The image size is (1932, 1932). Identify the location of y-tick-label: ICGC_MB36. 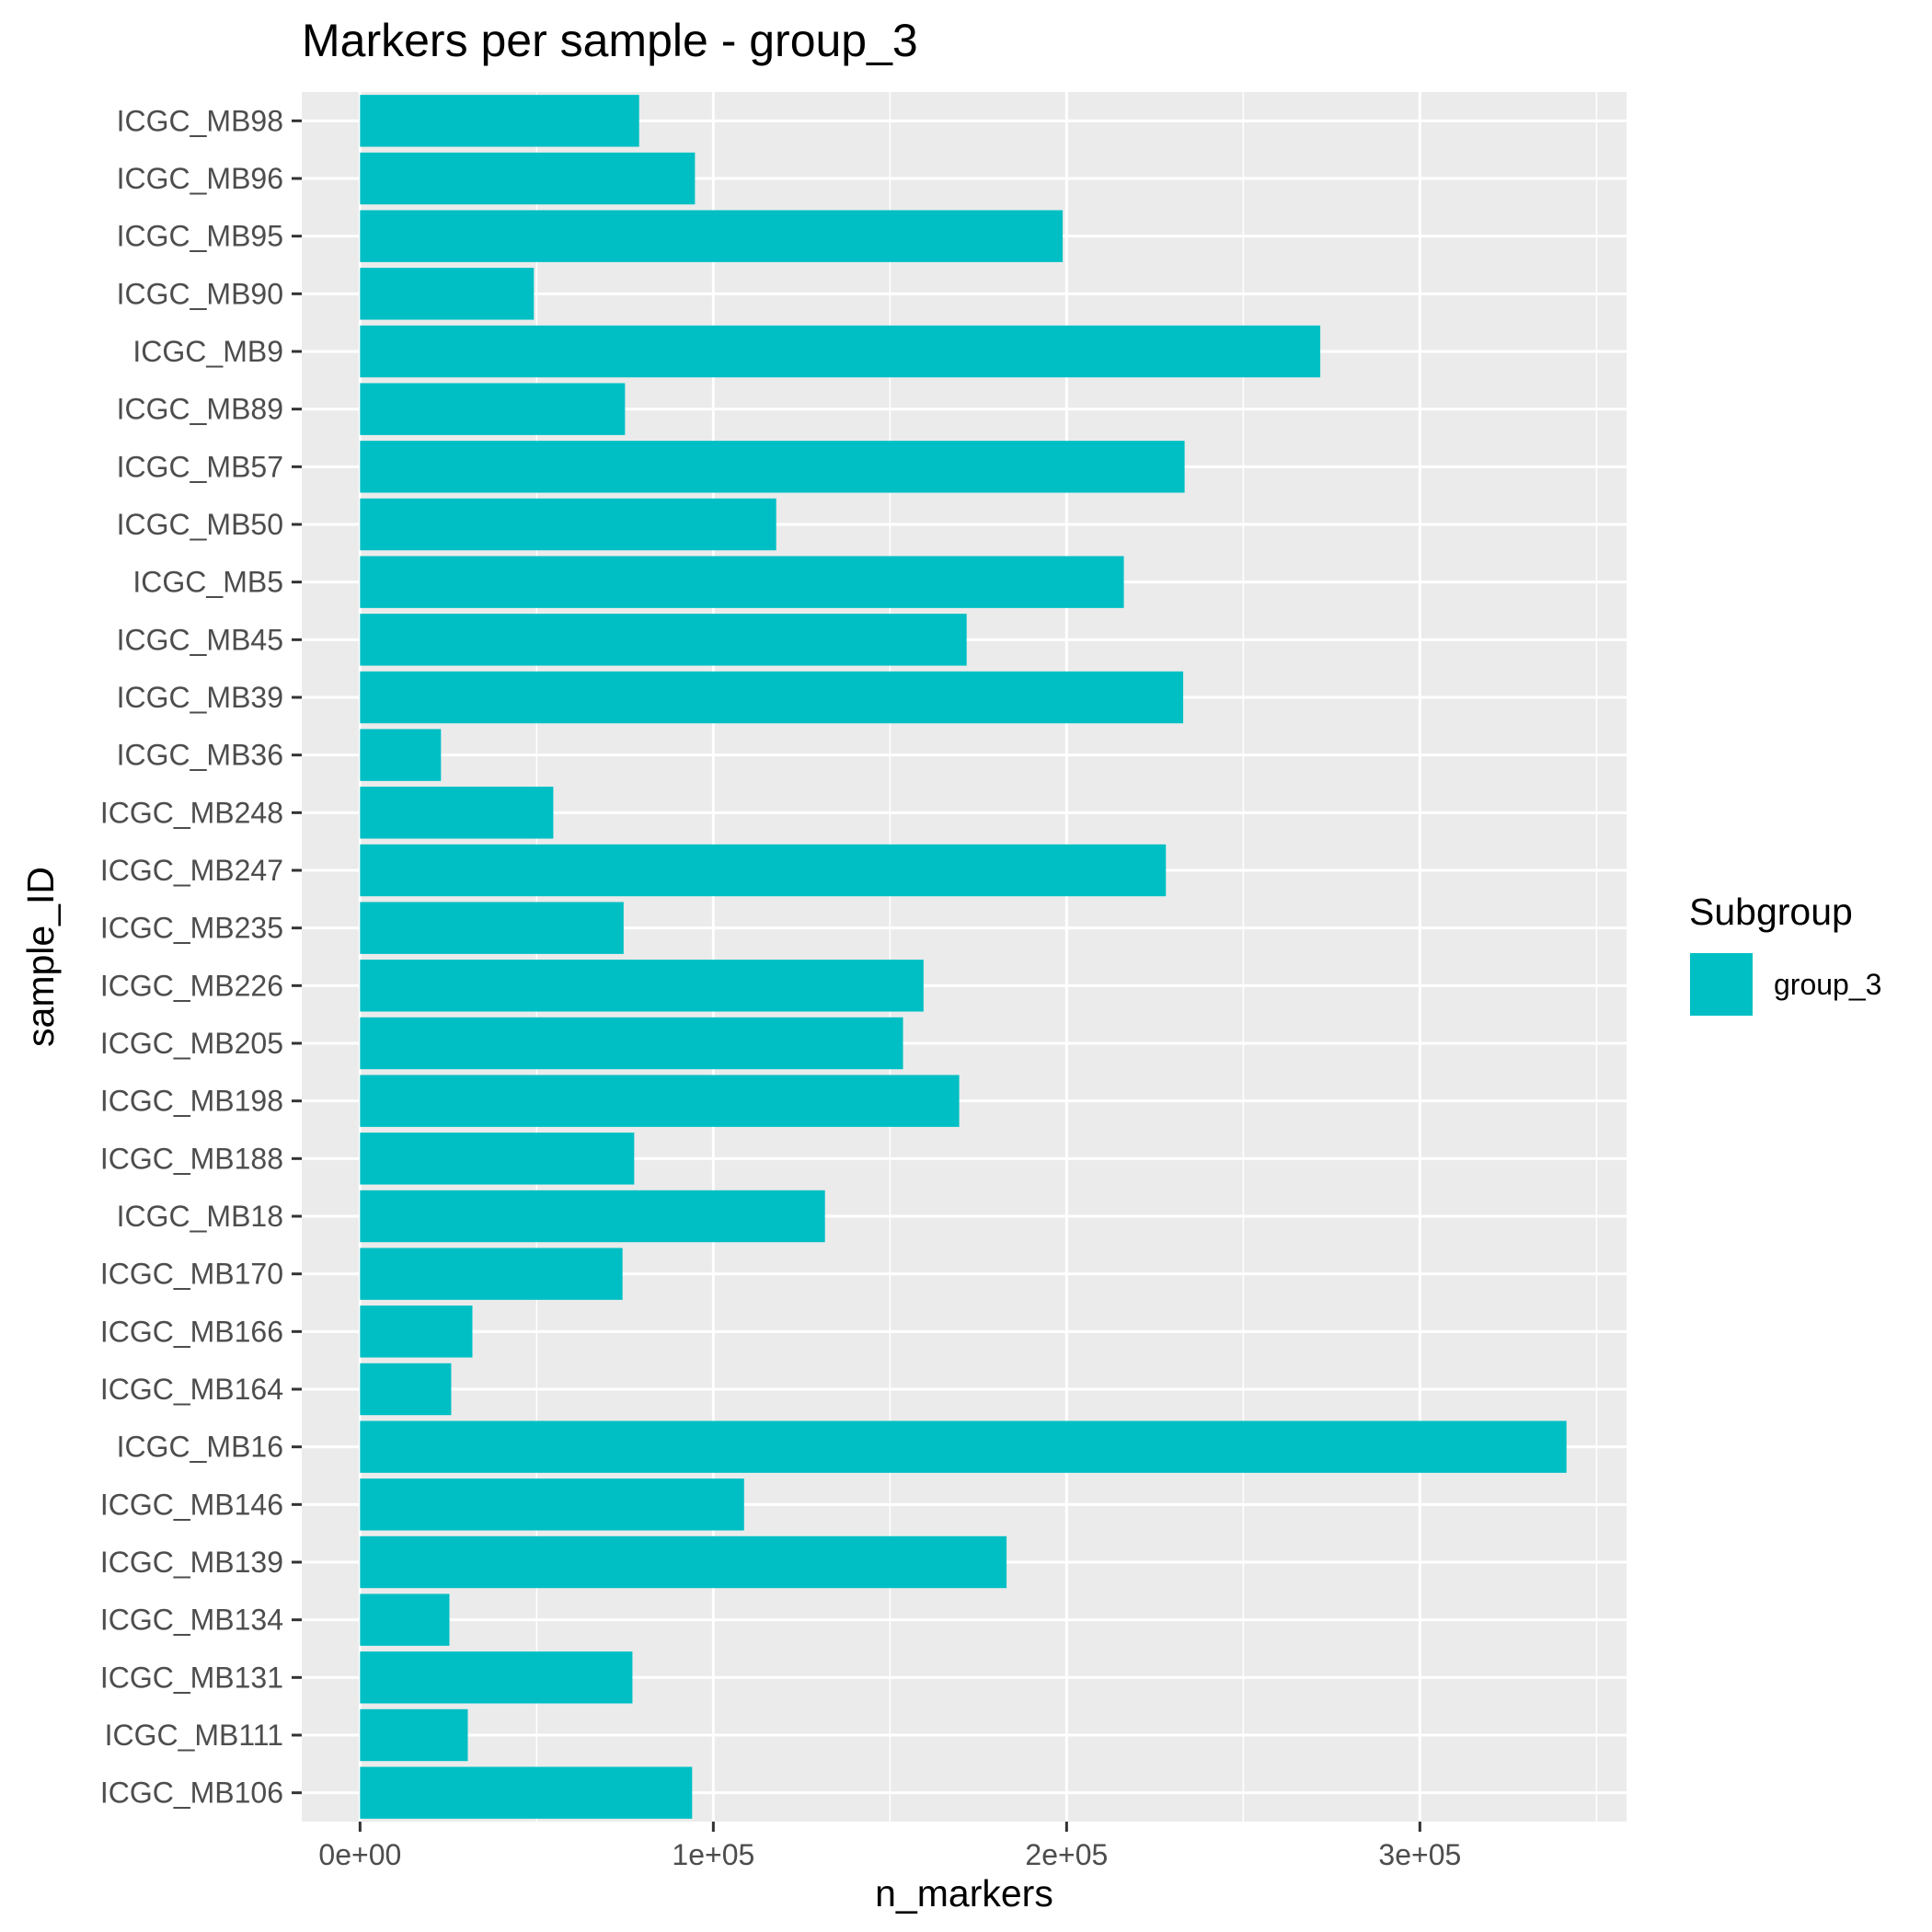
(200, 755).